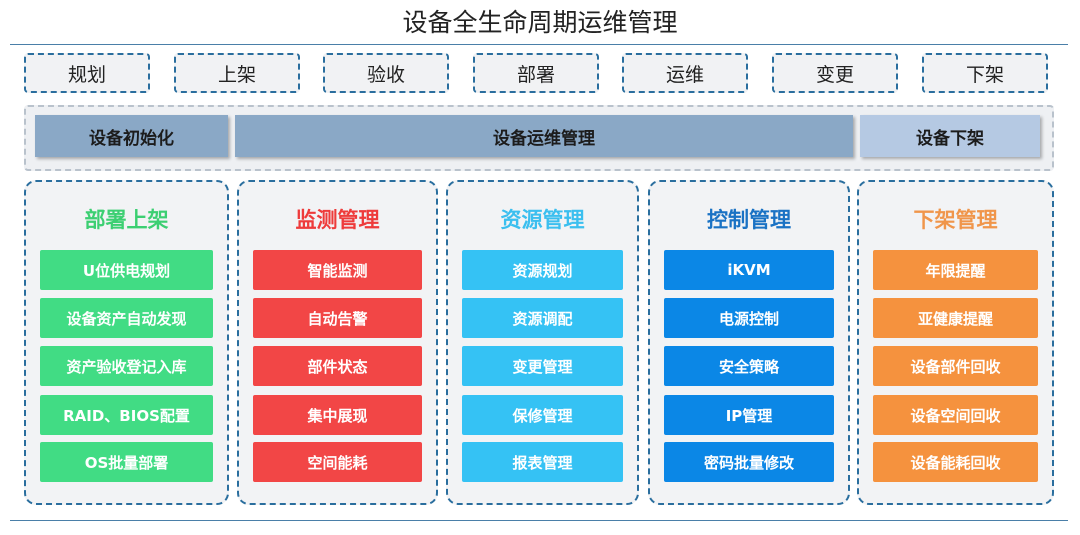 The image size is (1080, 535). What do you see at coordinates (87, 73) in the screenshot?
I see `phase-planning: 规划` at bounding box center [87, 73].